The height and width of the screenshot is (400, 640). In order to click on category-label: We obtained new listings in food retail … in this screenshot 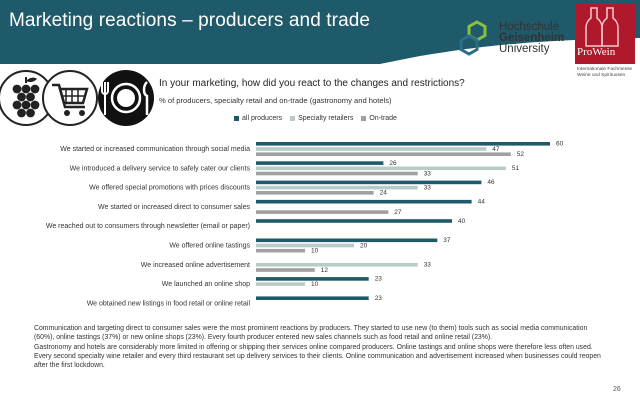, I will do `click(169, 303)`.